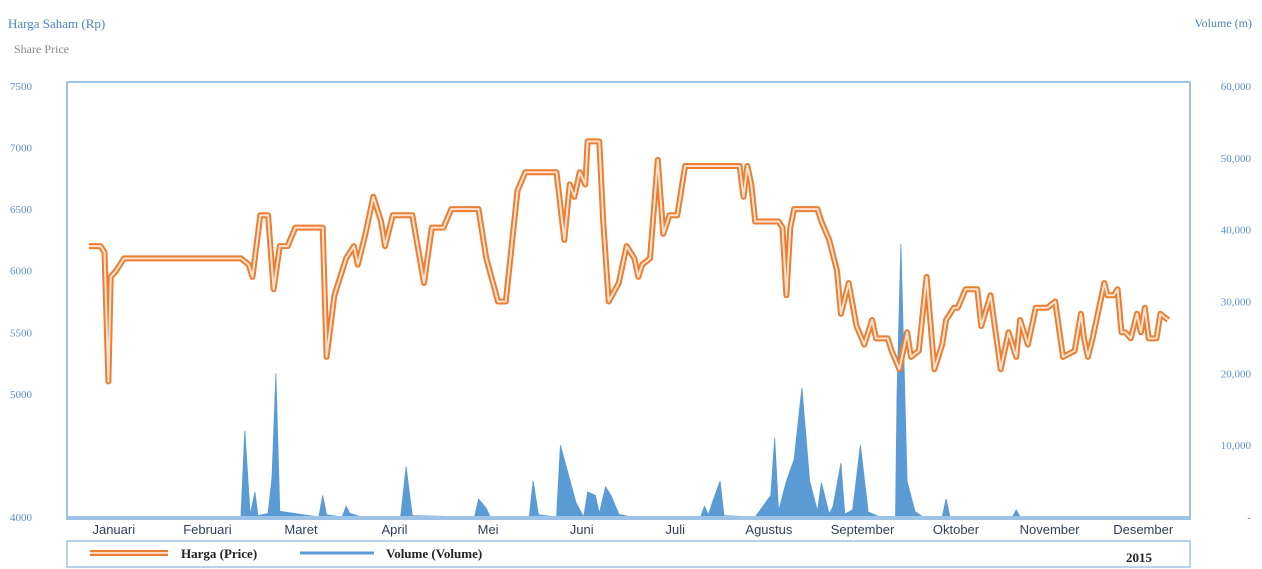 The image size is (1262, 569). Describe the element at coordinates (41, 49) in the screenshot. I see `left-axis-subtitle: Share Price` at that location.